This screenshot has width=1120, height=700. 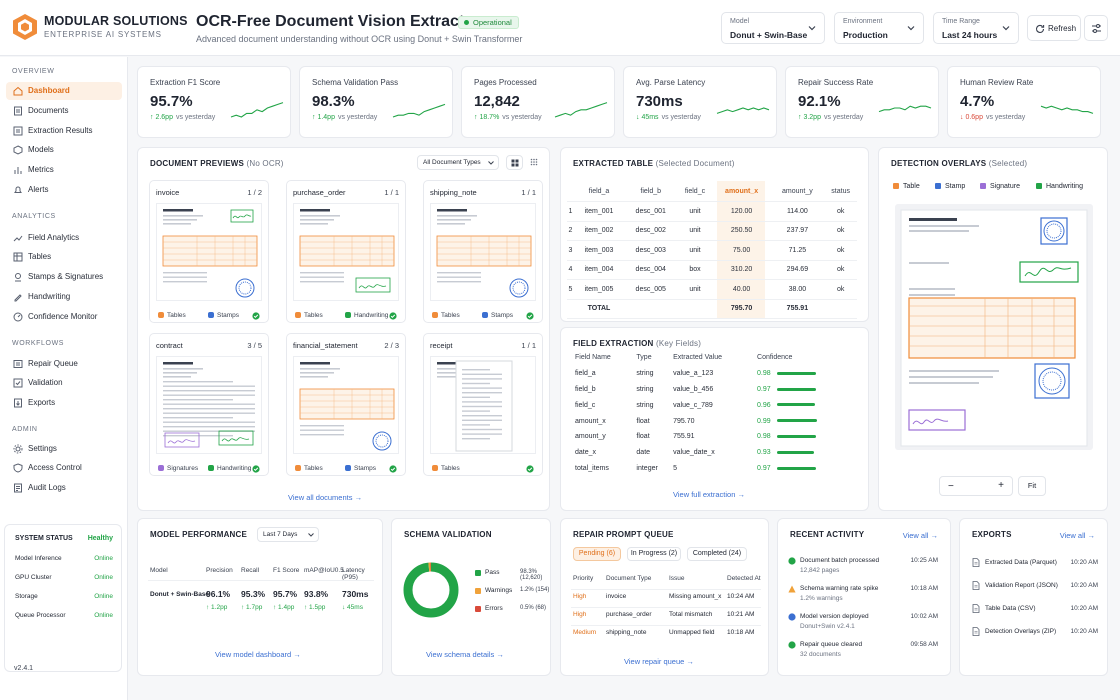 I want to click on field-row: field_b string value_b_456 0.97, so click(x=717, y=390).